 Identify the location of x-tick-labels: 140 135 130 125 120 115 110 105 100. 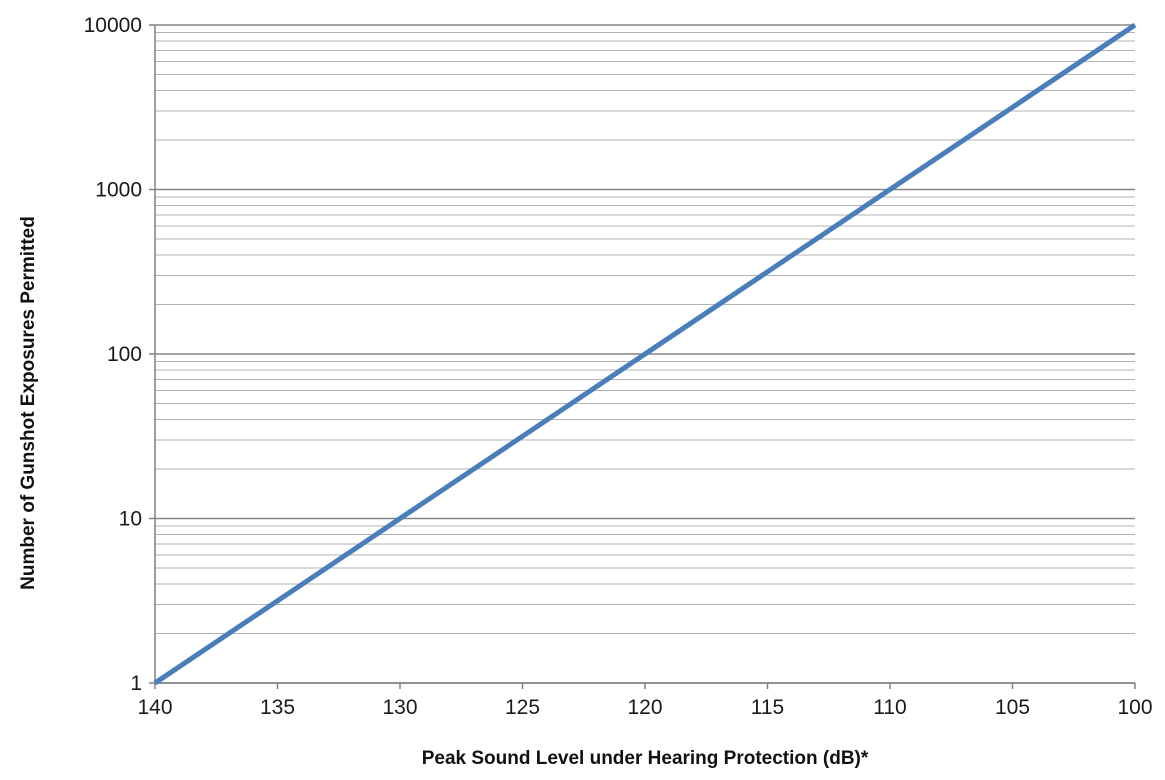
(644, 707).